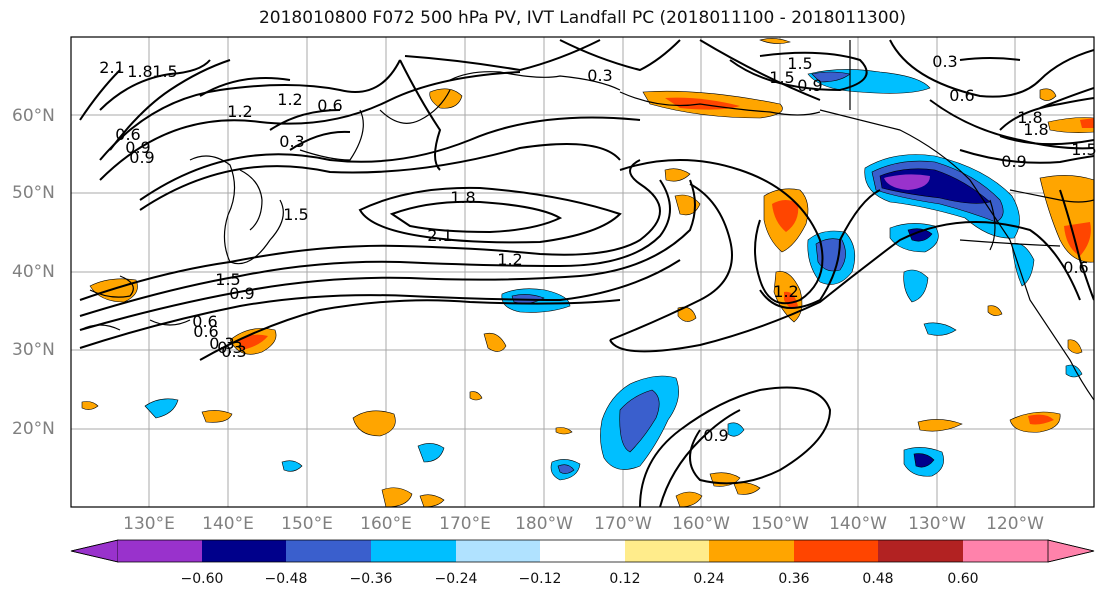 This screenshot has height=601, width=1105. I want to click on longitude-label: 170°W, so click(623, 524).